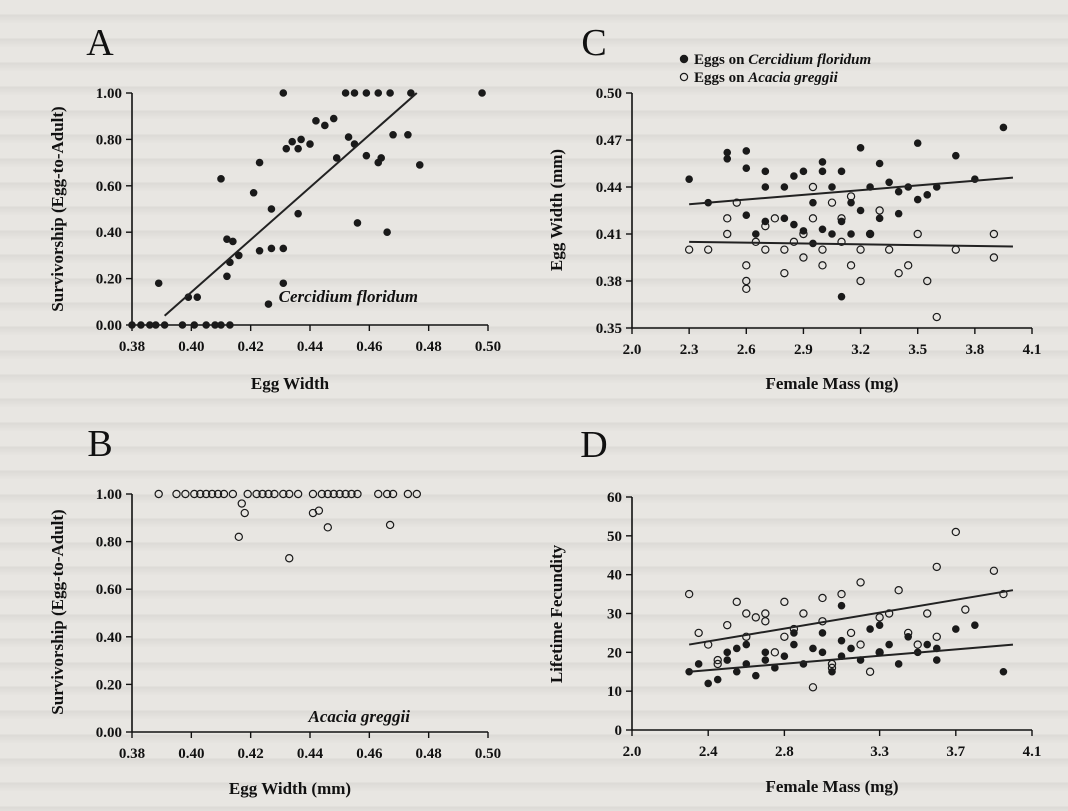 The width and height of the screenshot is (1068, 811). What do you see at coordinates (784, 752) in the screenshot?
I see `x-tick-label: 2.8` at bounding box center [784, 752].